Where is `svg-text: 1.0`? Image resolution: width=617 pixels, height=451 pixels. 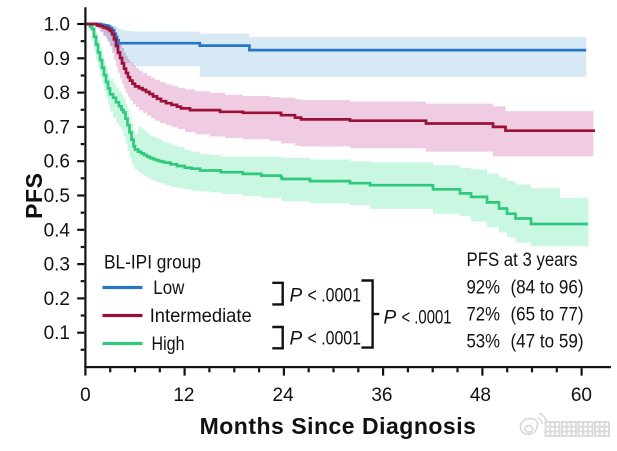
svg-text: 1.0 is located at coordinates (57, 25).